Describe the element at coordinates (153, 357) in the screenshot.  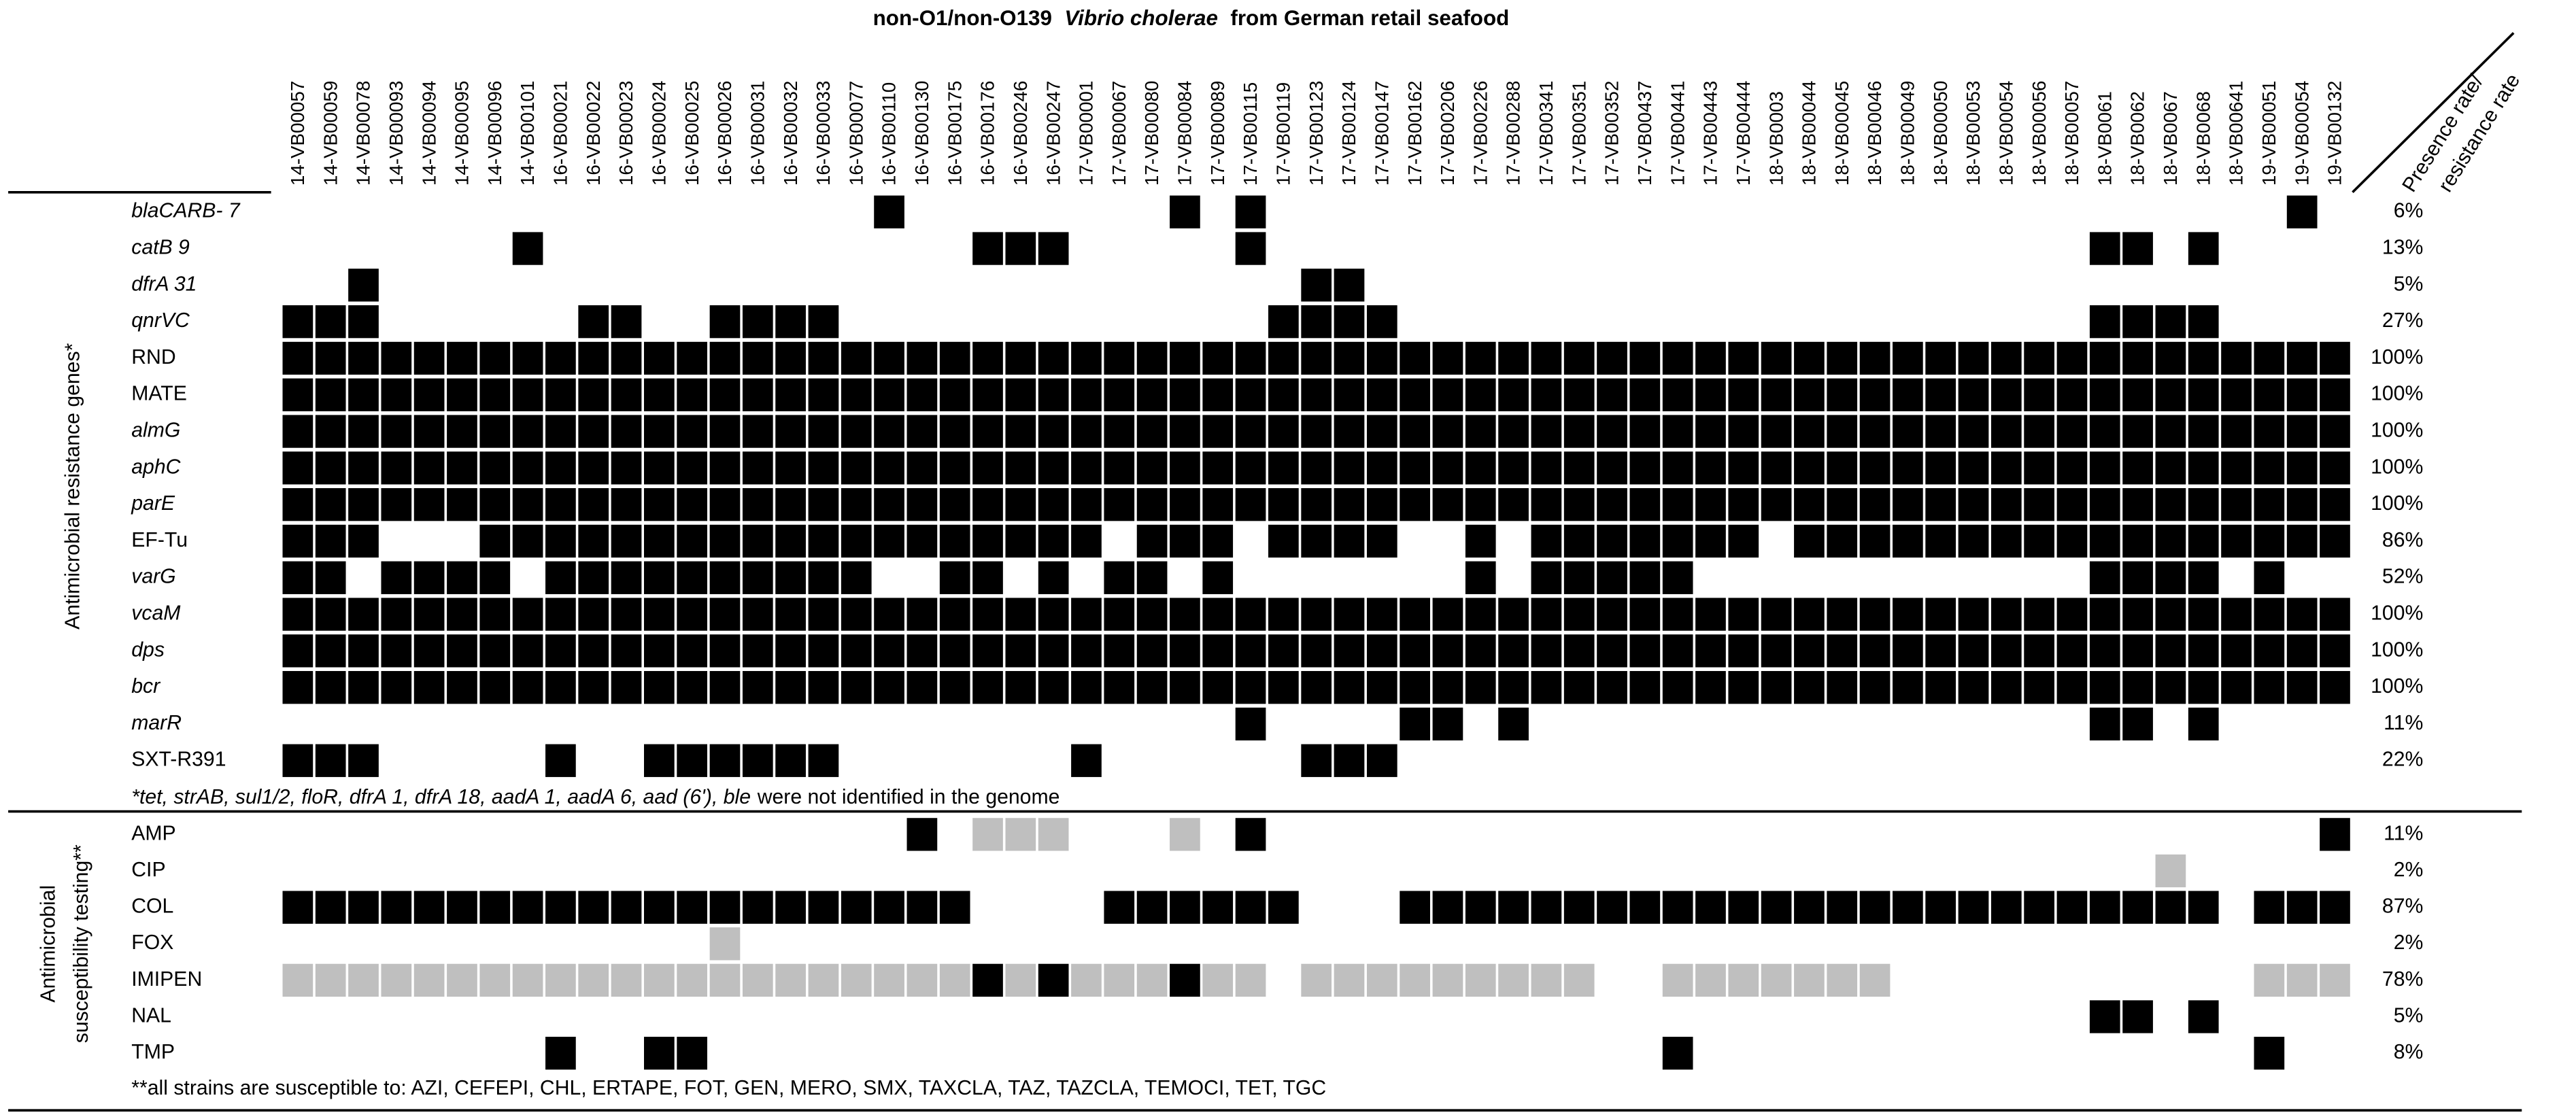
I see `row-label: RND` at that location.